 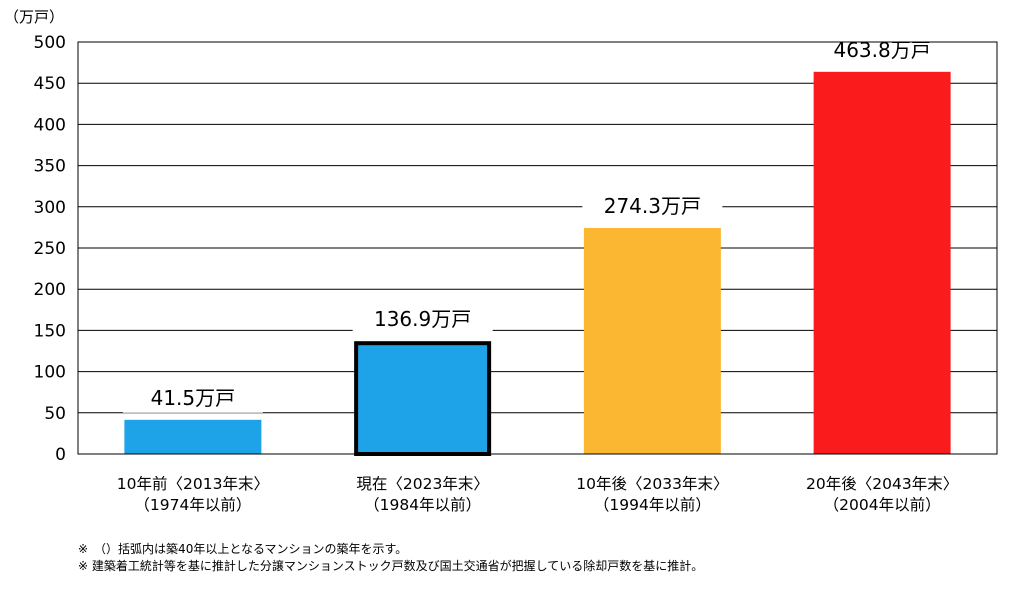 I want to click on data-label-2: 136.9万戸, so click(x=422, y=319).